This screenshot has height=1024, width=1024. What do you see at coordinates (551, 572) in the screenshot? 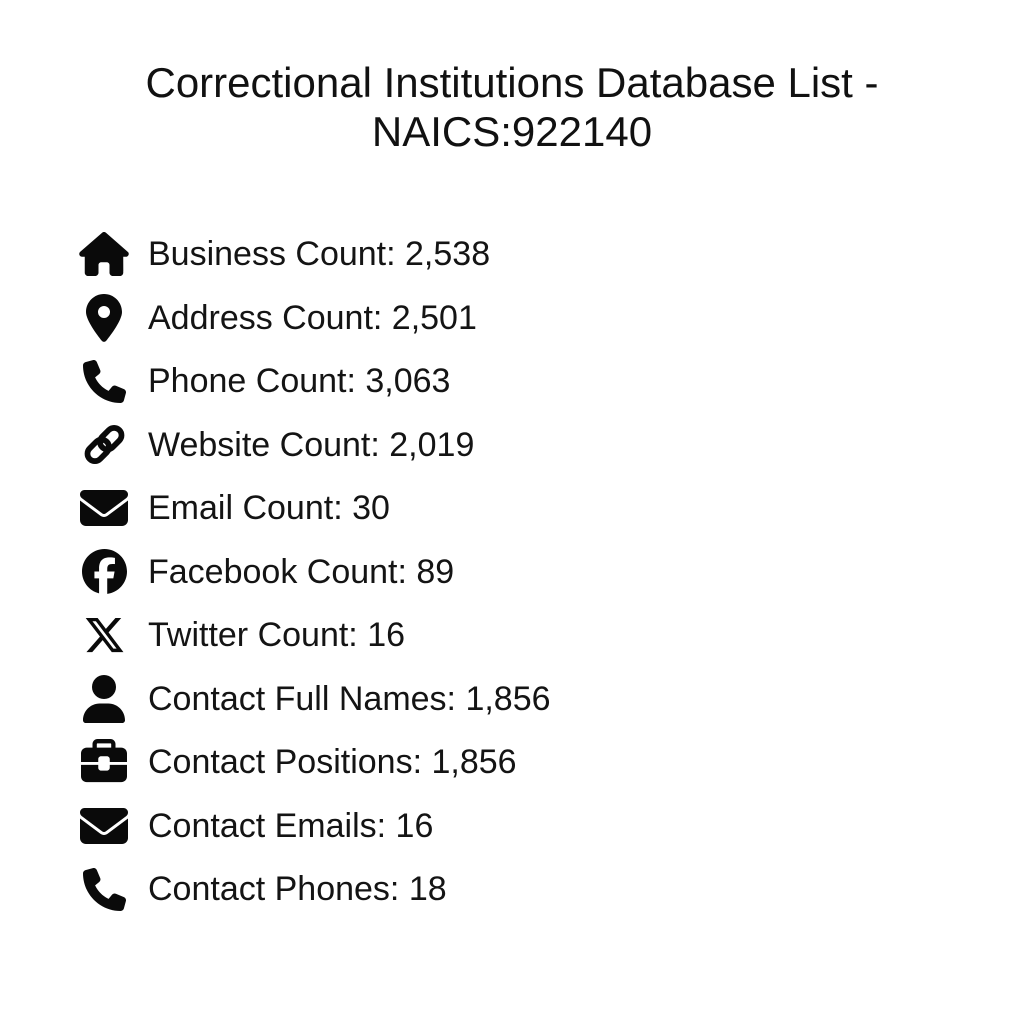
I see `stat-row-facebook-count: Facebook Count: 89` at bounding box center [551, 572].